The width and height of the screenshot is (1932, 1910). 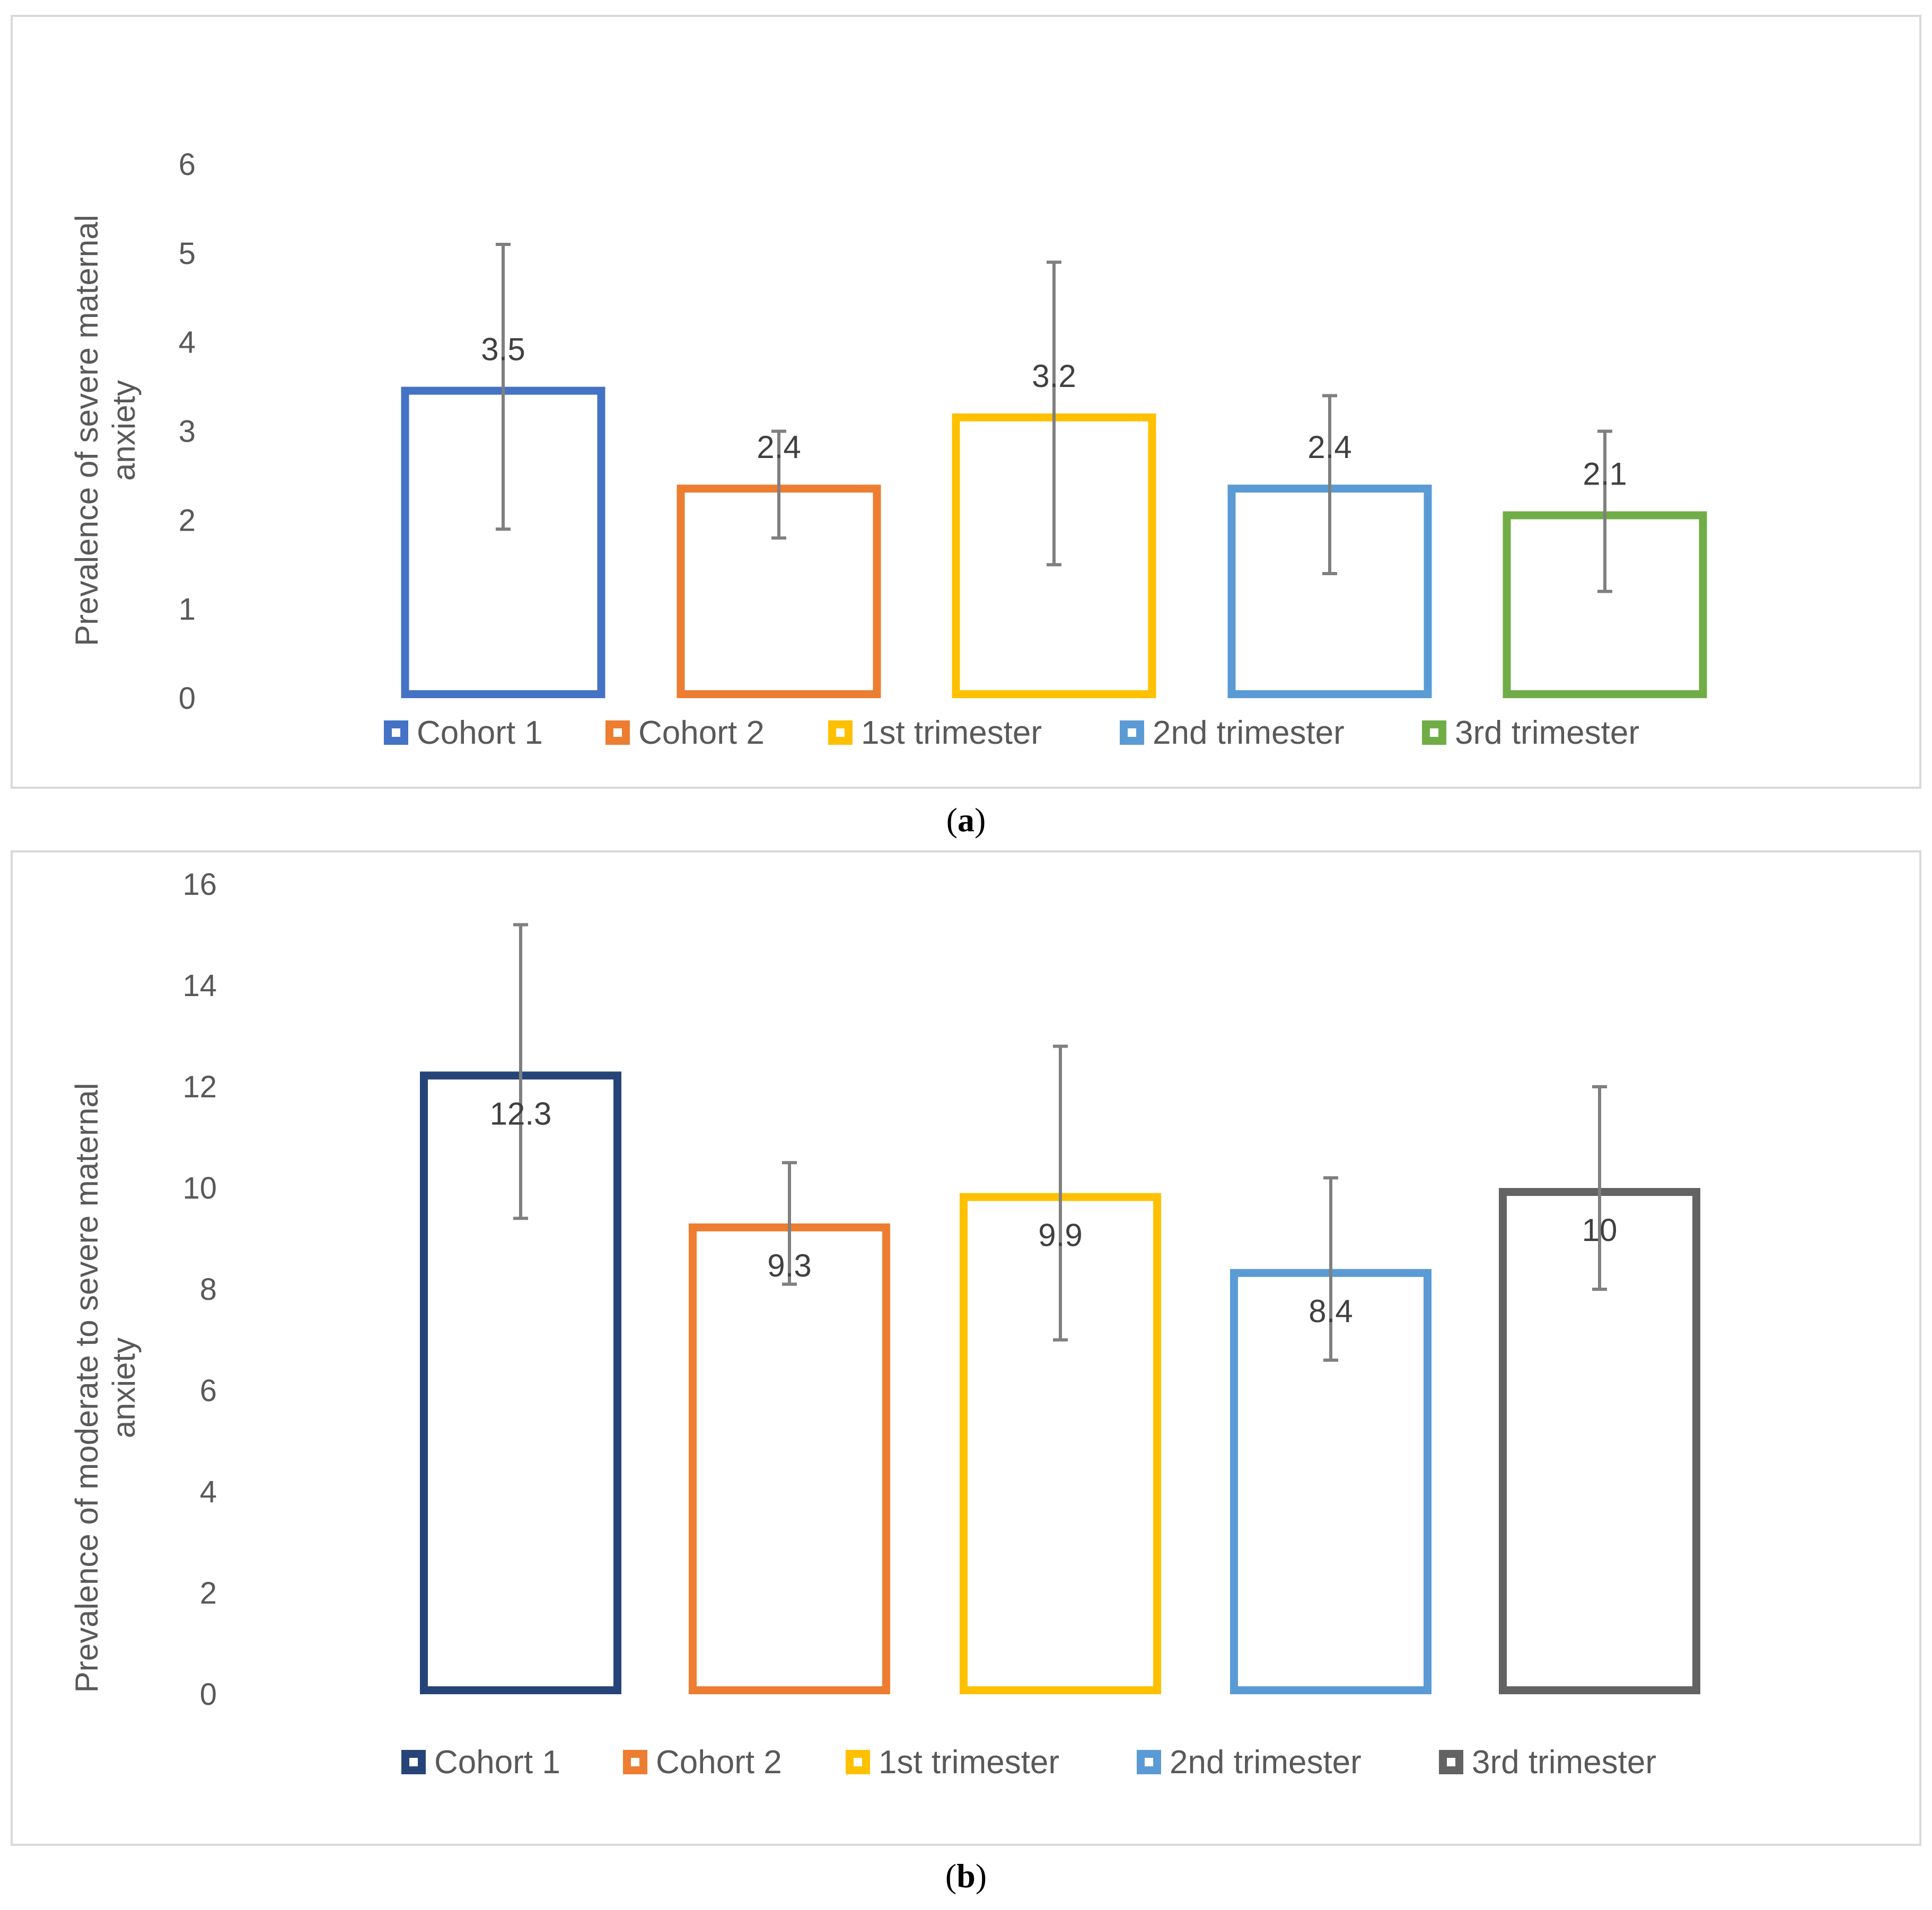 I want to click on caption-b: (b), so click(x=966, y=1876).